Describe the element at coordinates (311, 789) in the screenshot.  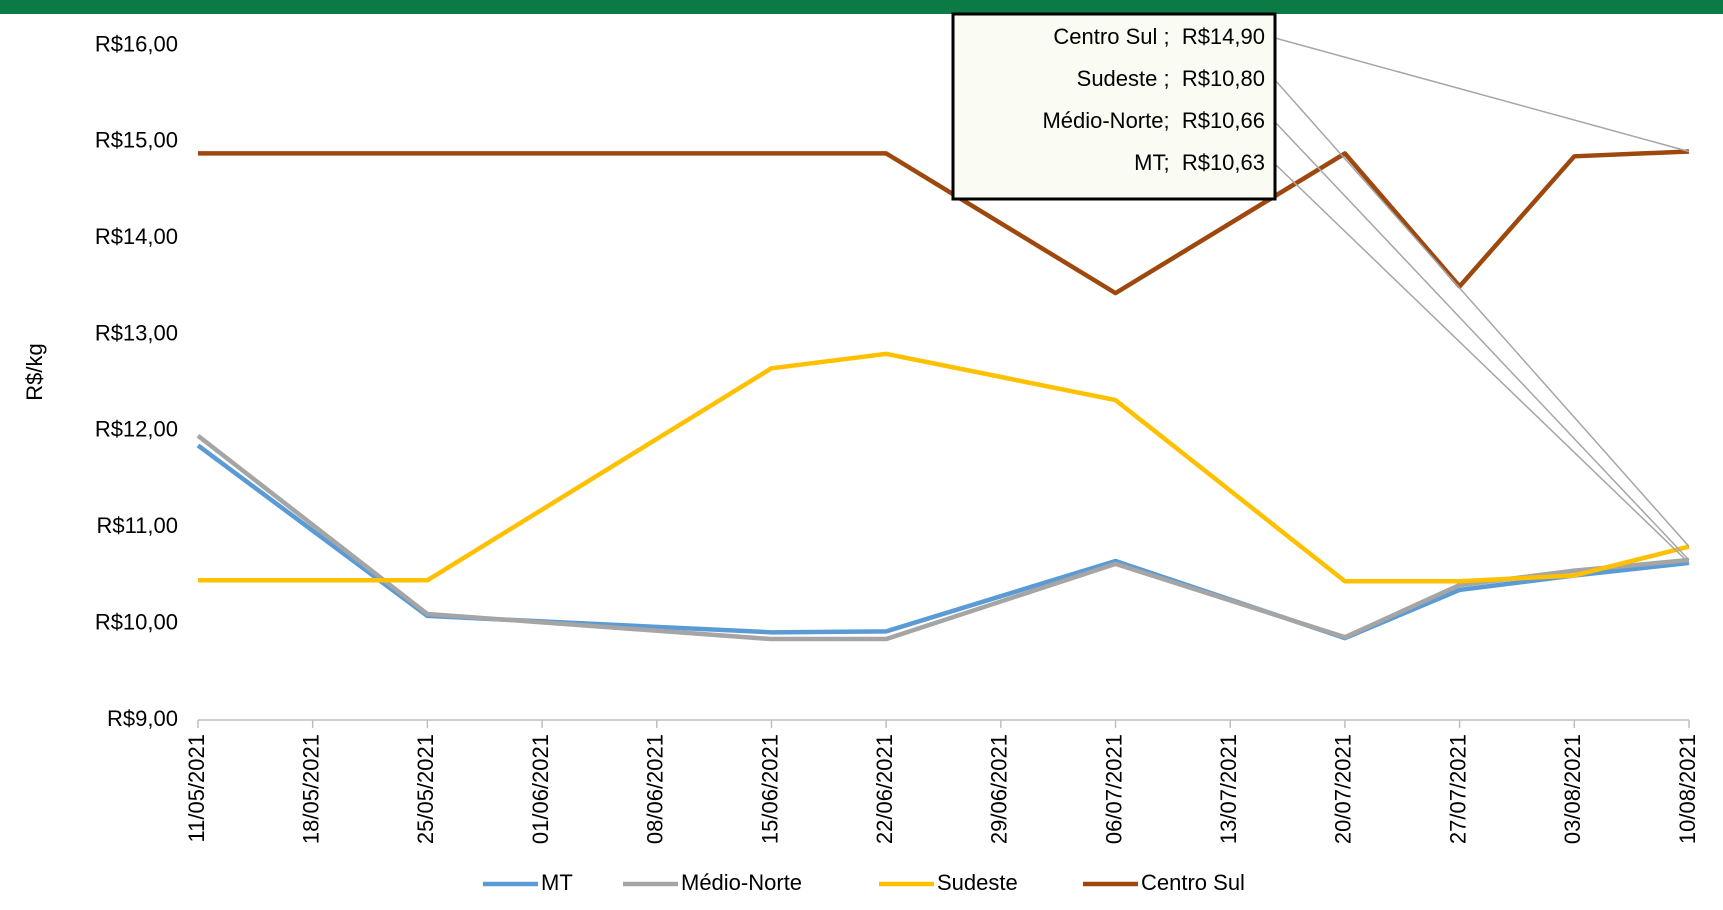
I see `x-tick-label: 18/05/2021` at that location.